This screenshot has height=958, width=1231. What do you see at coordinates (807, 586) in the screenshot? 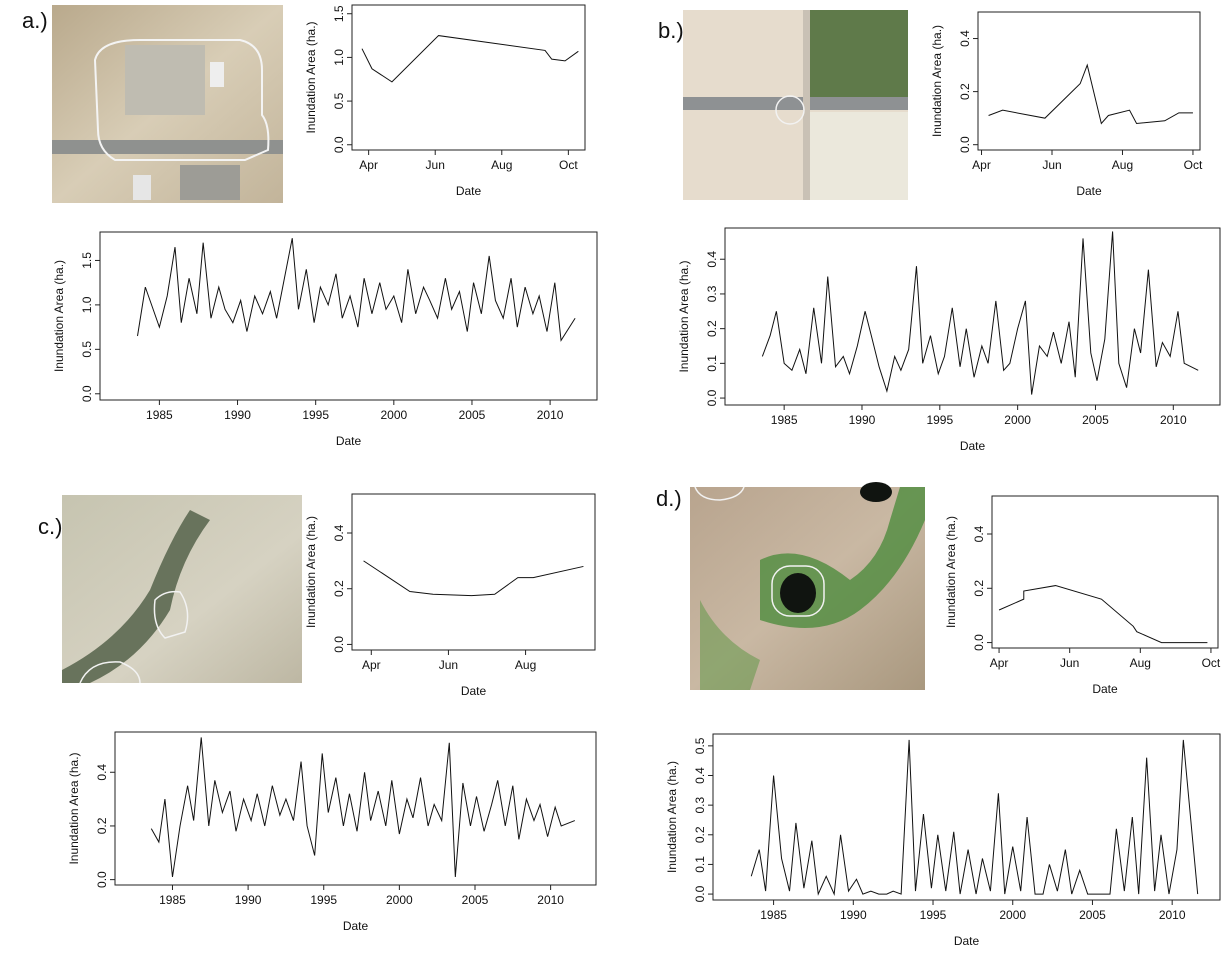
I see `image-d` at bounding box center [807, 586].